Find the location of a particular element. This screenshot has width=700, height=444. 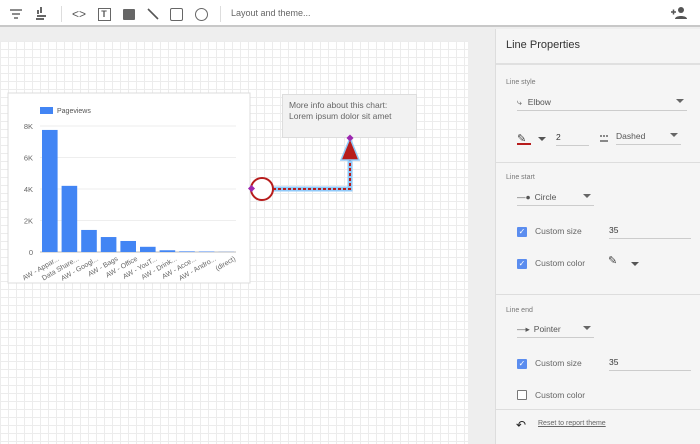

embed-code-icon: <> is located at coordinates (78, 14).